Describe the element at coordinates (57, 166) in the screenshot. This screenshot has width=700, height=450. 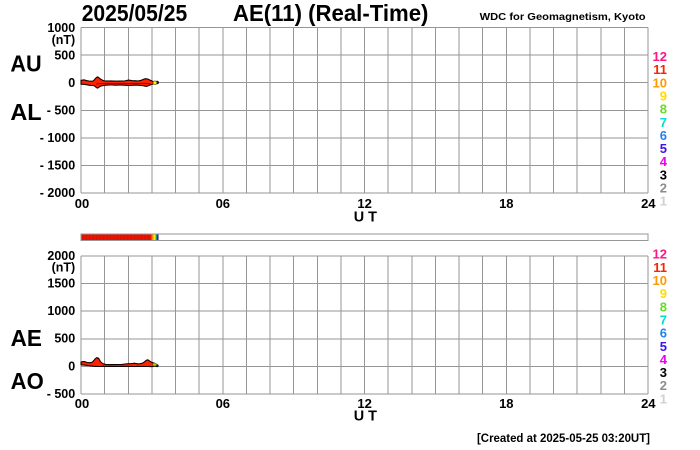
I see `svg-text: - 1500` at that location.